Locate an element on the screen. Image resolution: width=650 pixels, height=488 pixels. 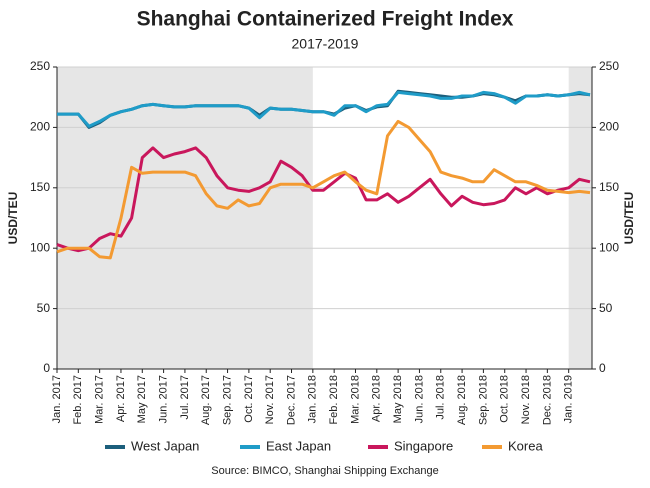
x-tick-label: Aug. 2018 is located at coordinates (462, 400).